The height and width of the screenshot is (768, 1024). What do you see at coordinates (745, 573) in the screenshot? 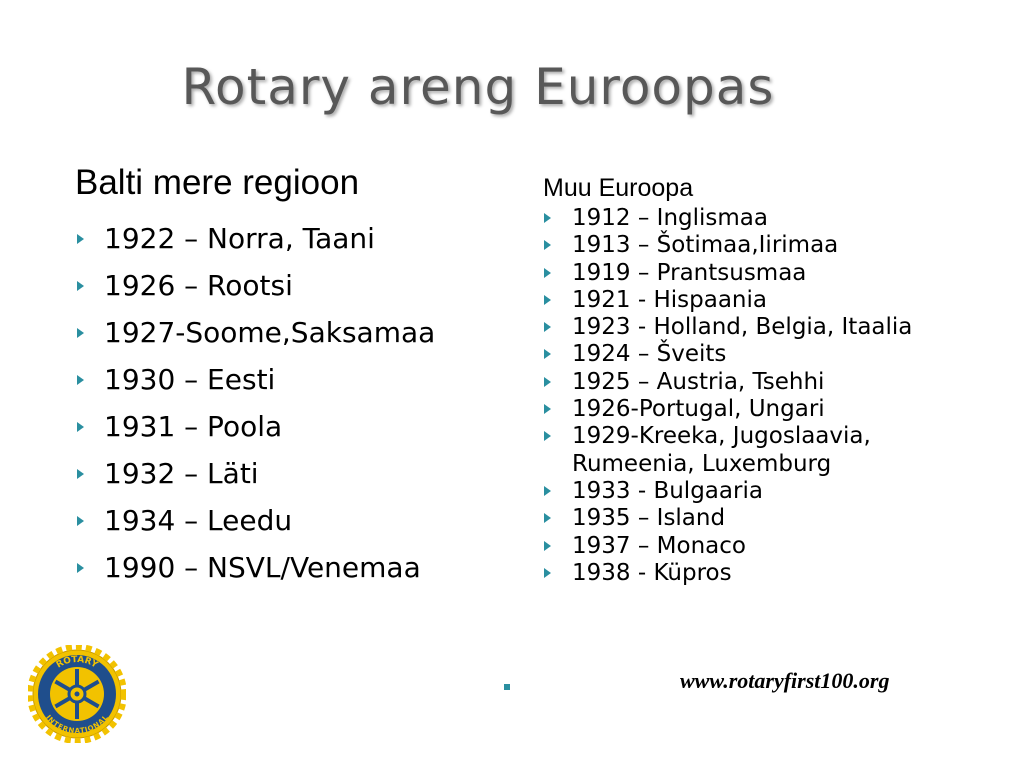
I see `list-item: 1938 - Küpros` at bounding box center [745, 573].